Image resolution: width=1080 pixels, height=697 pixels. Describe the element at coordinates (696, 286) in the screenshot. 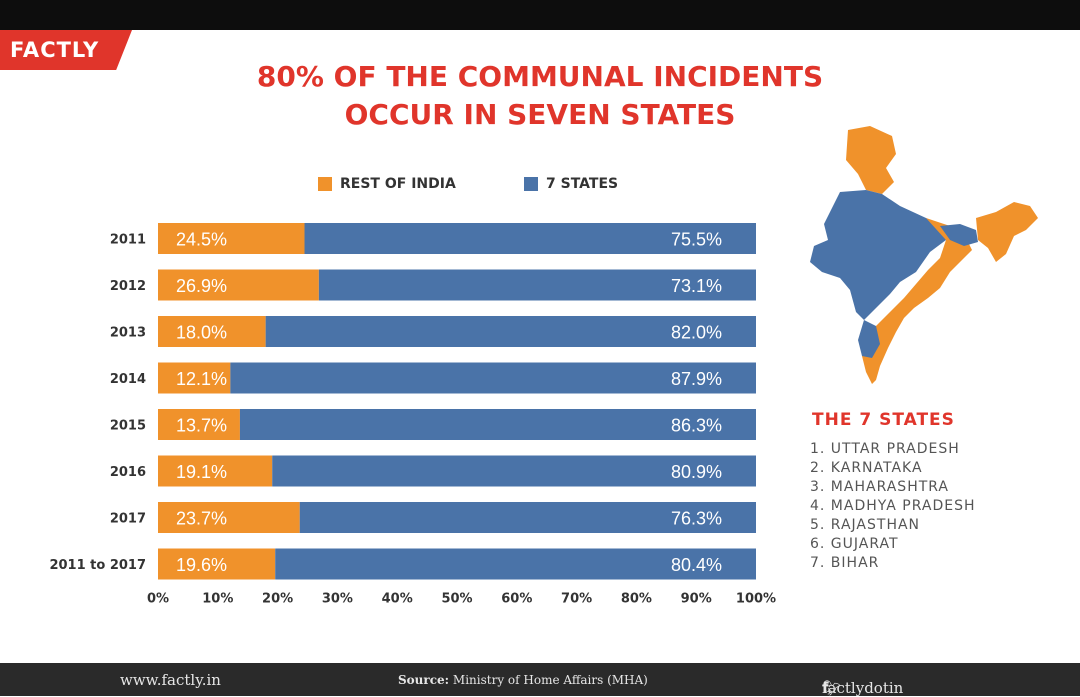

I see `data-label-7-states: 73.1%` at that location.